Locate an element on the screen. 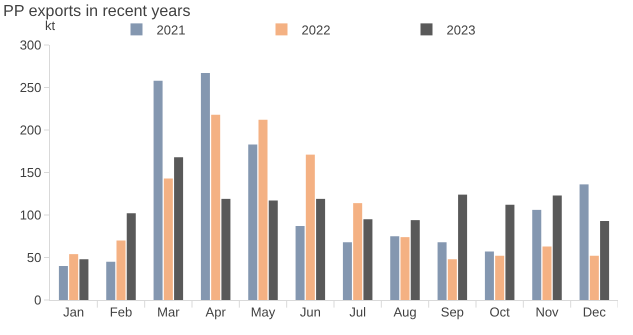  legend-label: 2023 is located at coordinates (461, 30).